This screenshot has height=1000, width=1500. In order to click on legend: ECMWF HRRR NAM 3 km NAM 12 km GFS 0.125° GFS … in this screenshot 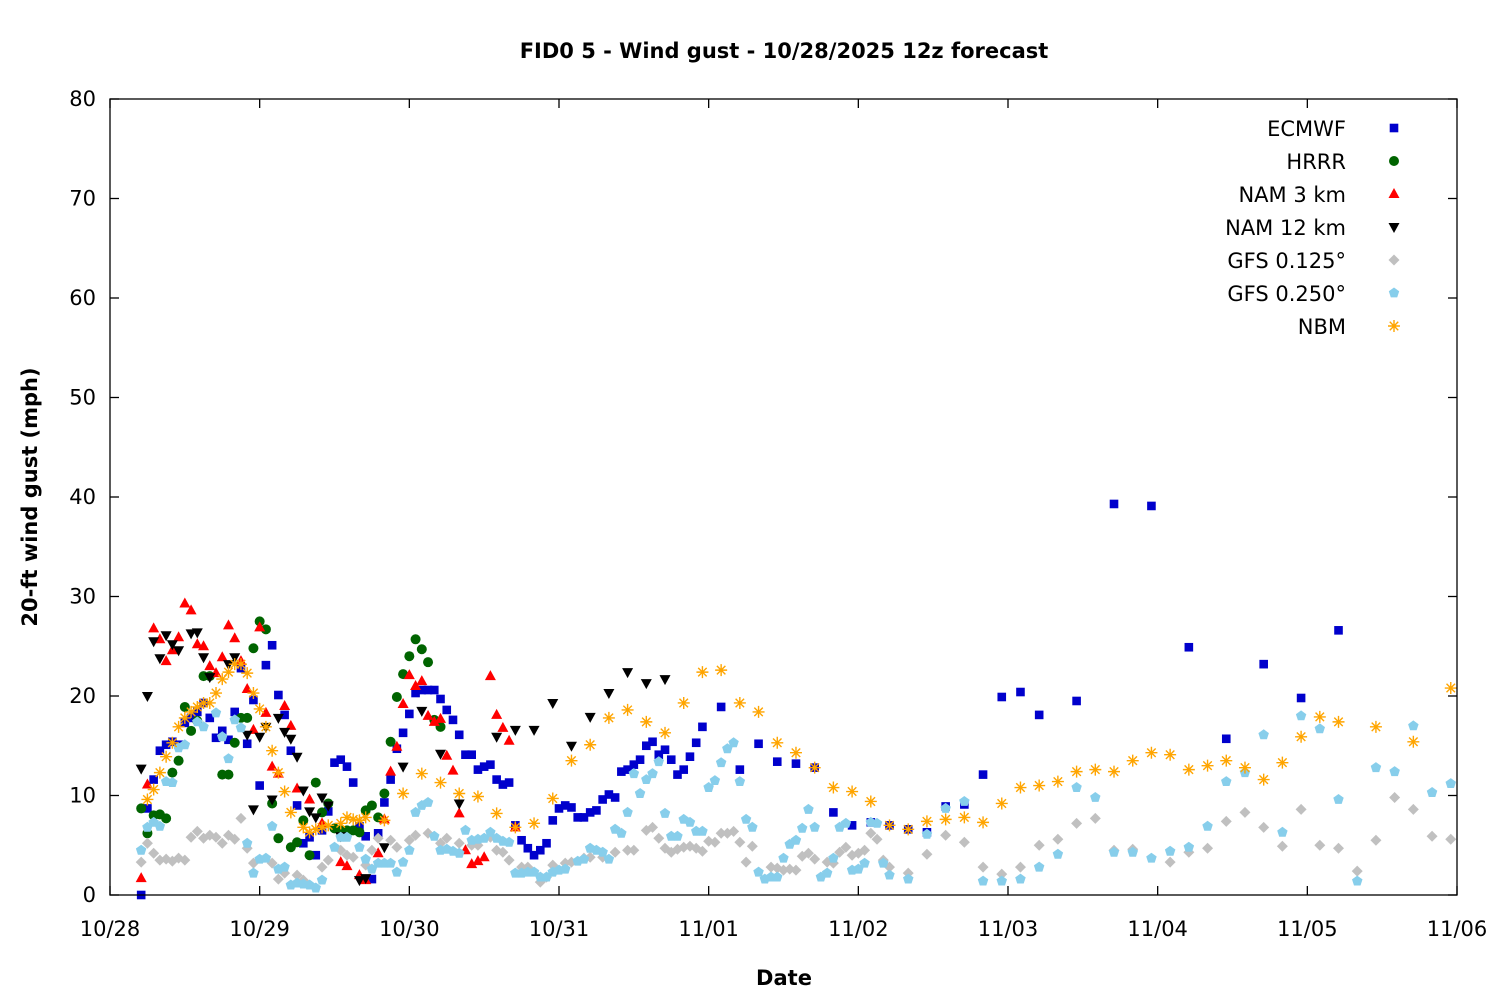, I will do `click(1312, 228)`.